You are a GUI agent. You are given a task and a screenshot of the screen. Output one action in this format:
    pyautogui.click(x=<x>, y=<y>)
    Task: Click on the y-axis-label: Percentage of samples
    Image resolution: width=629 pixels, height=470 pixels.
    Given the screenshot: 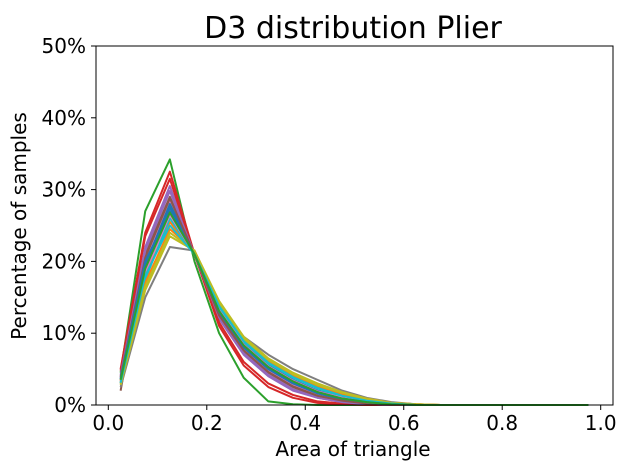 What is the action you would take?
    pyautogui.click(x=19, y=226)
    